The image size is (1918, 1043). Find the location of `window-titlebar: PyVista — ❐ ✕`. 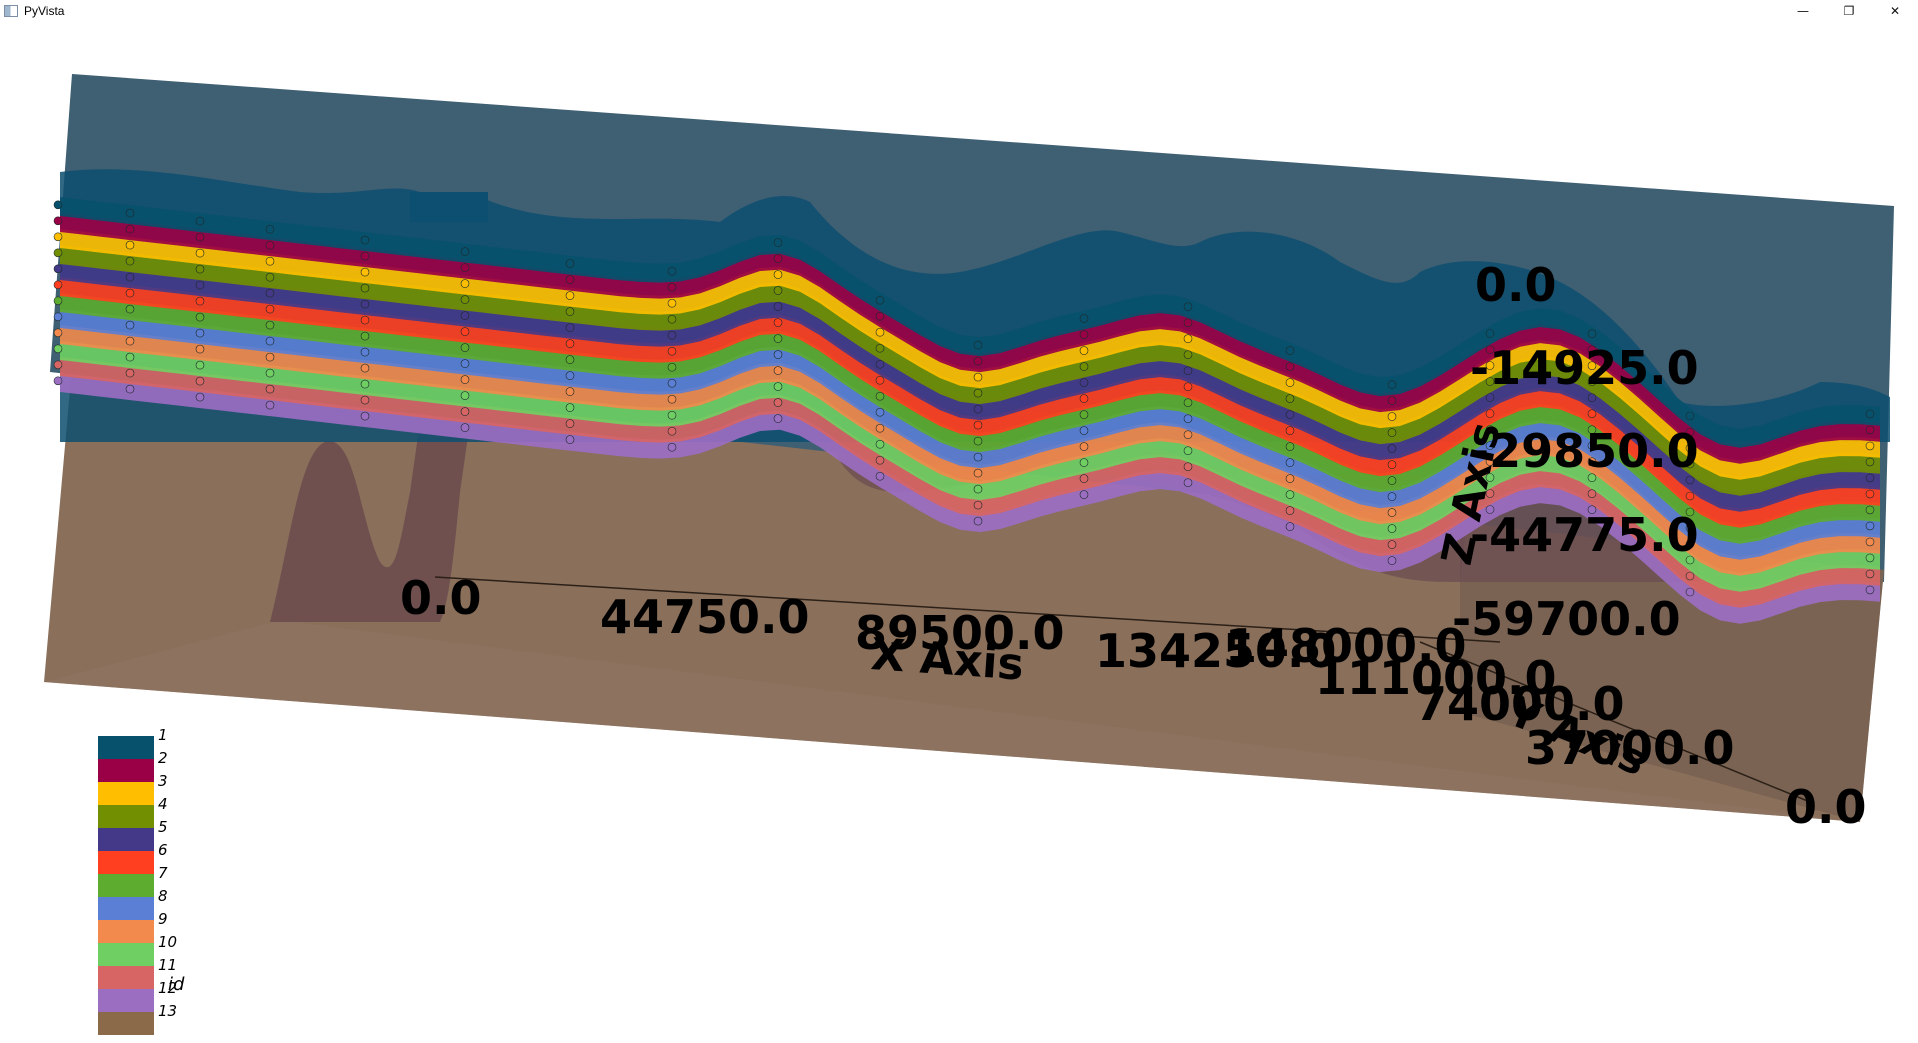

window-titlebar: PyVista — ❐ ✕ is located at coordinates (959, 11).